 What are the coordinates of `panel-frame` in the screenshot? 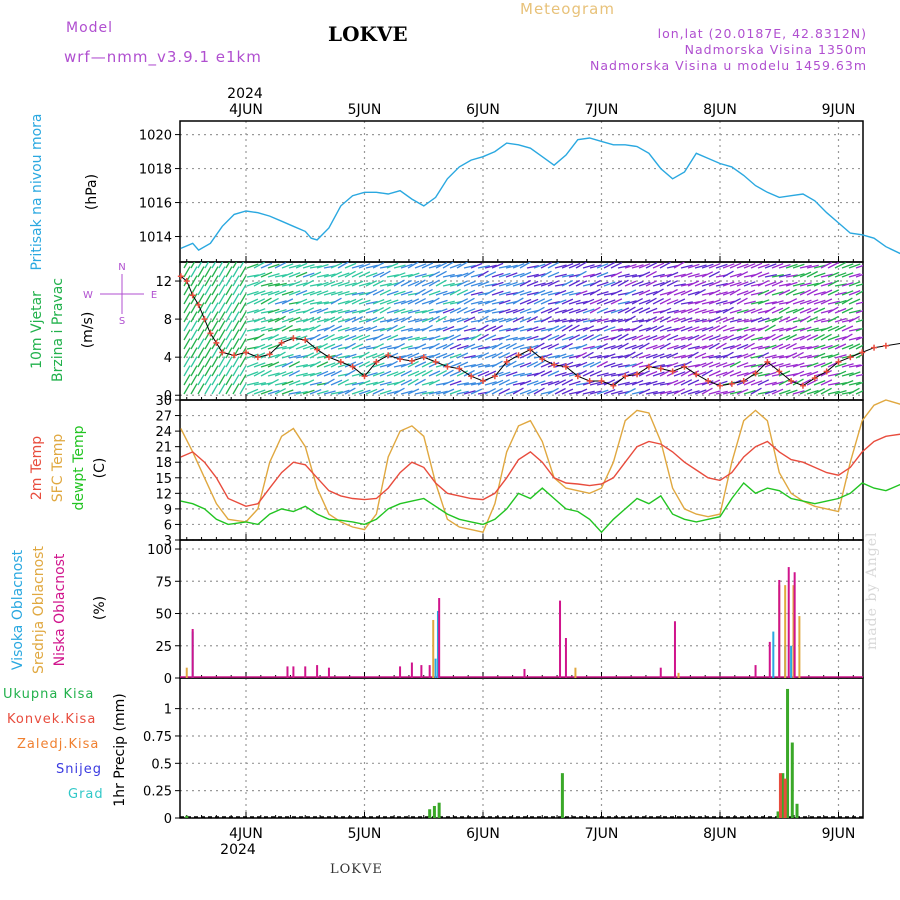 It's located at (521, 748).